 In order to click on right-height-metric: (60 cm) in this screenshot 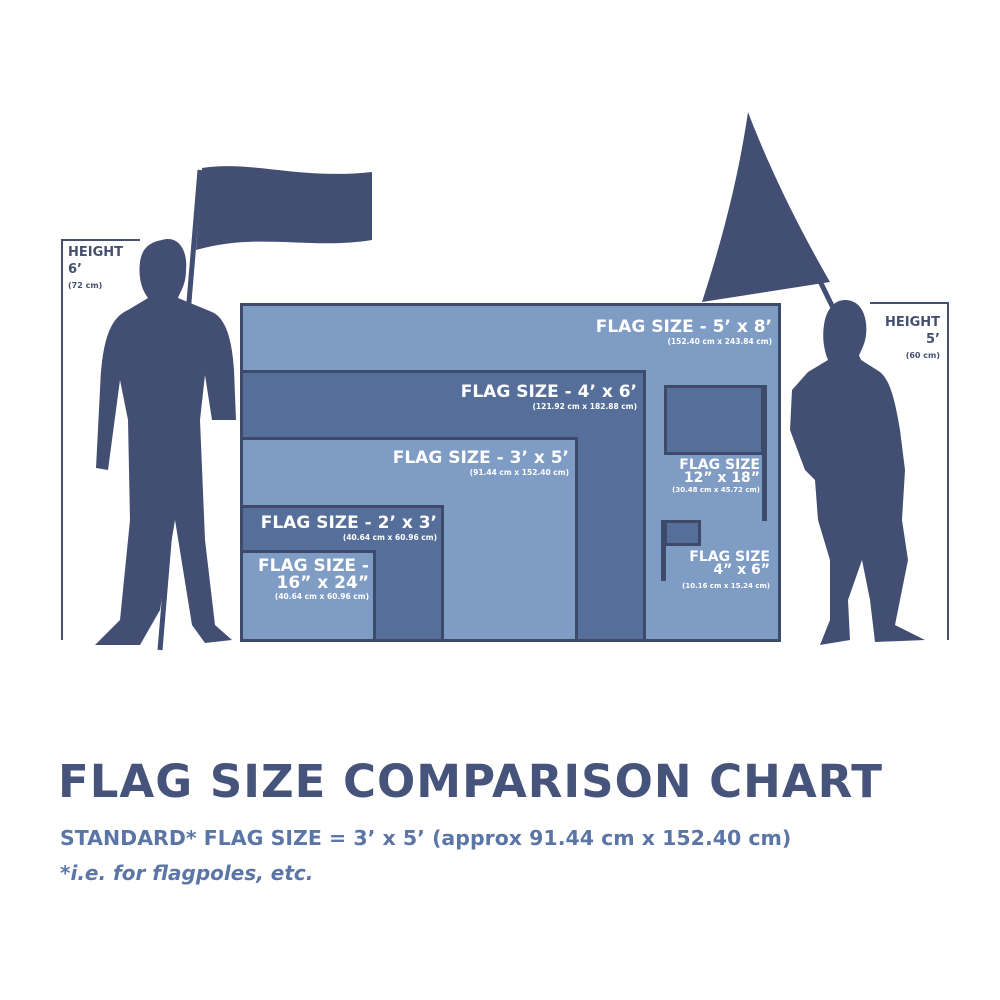, I will do `click(922, 355)`.